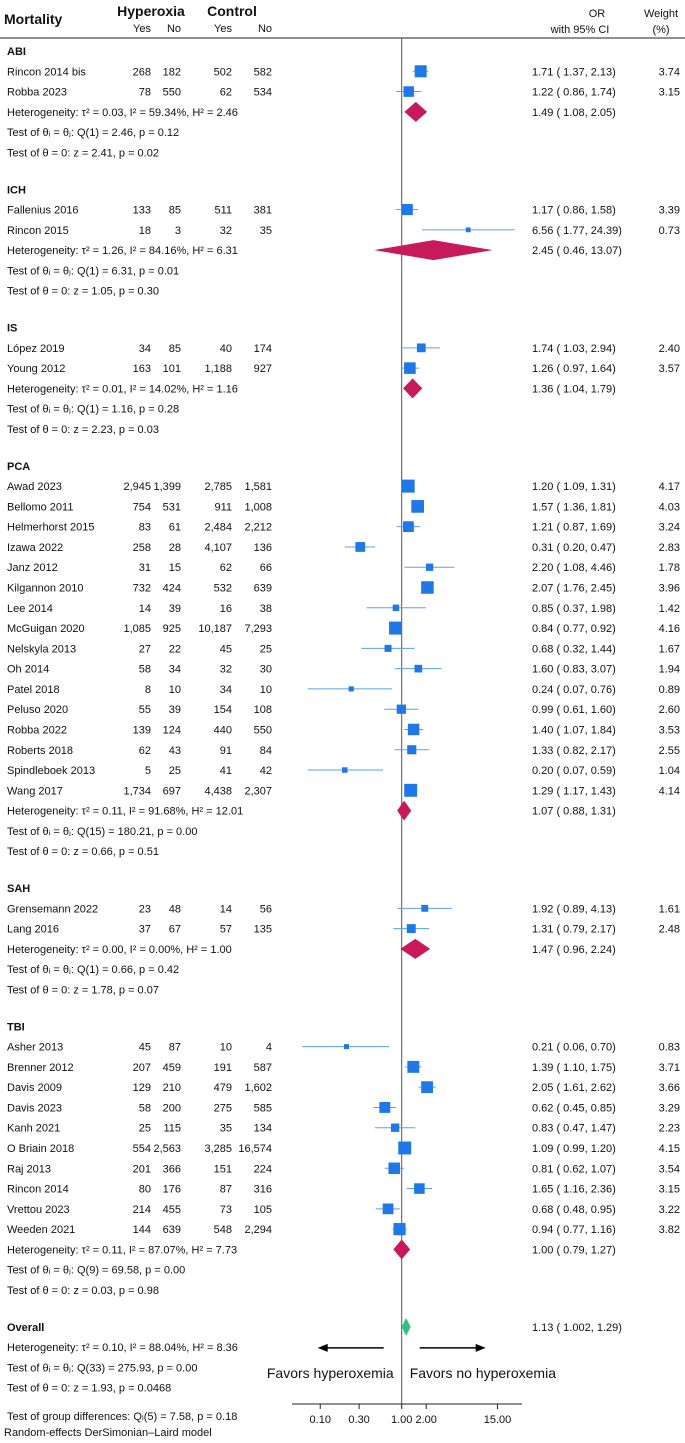 Image resolution: width=685 pixels, height=1443 pixels. Describe the element at coordinates (669, 930) in the screenshot. I see `weight-label: 2.48` at that location.